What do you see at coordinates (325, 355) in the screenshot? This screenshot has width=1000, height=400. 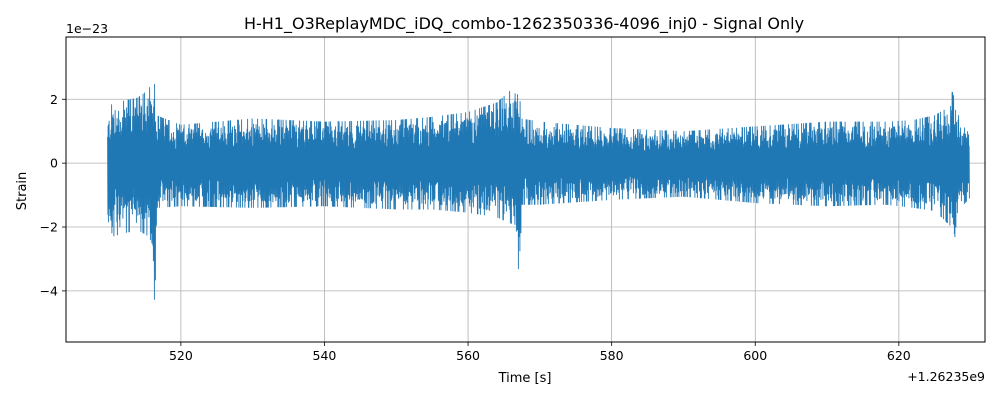 I see `x-tick-label: 540` at bounding box center [325, 355].